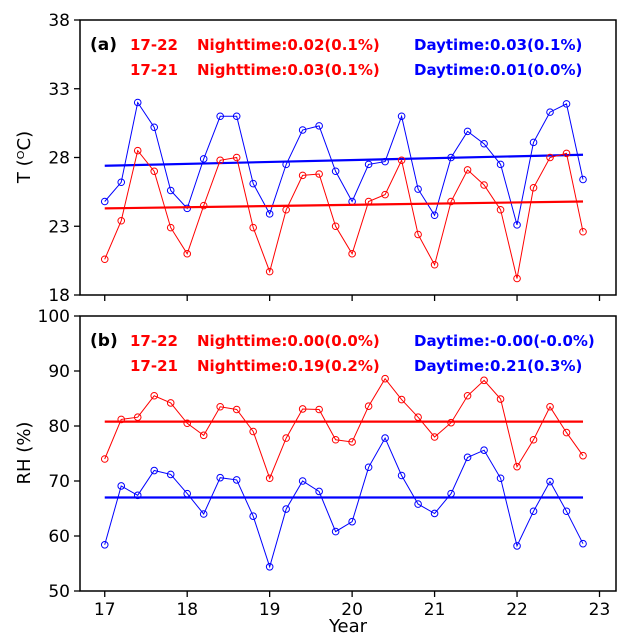 The width and height of the screenshot is (626, 638). Describe the element at coordinates (498, 70) in the screenshot. I see `panel-a-ann-day-2: Daytime:0.01(0.0%)` at that location.